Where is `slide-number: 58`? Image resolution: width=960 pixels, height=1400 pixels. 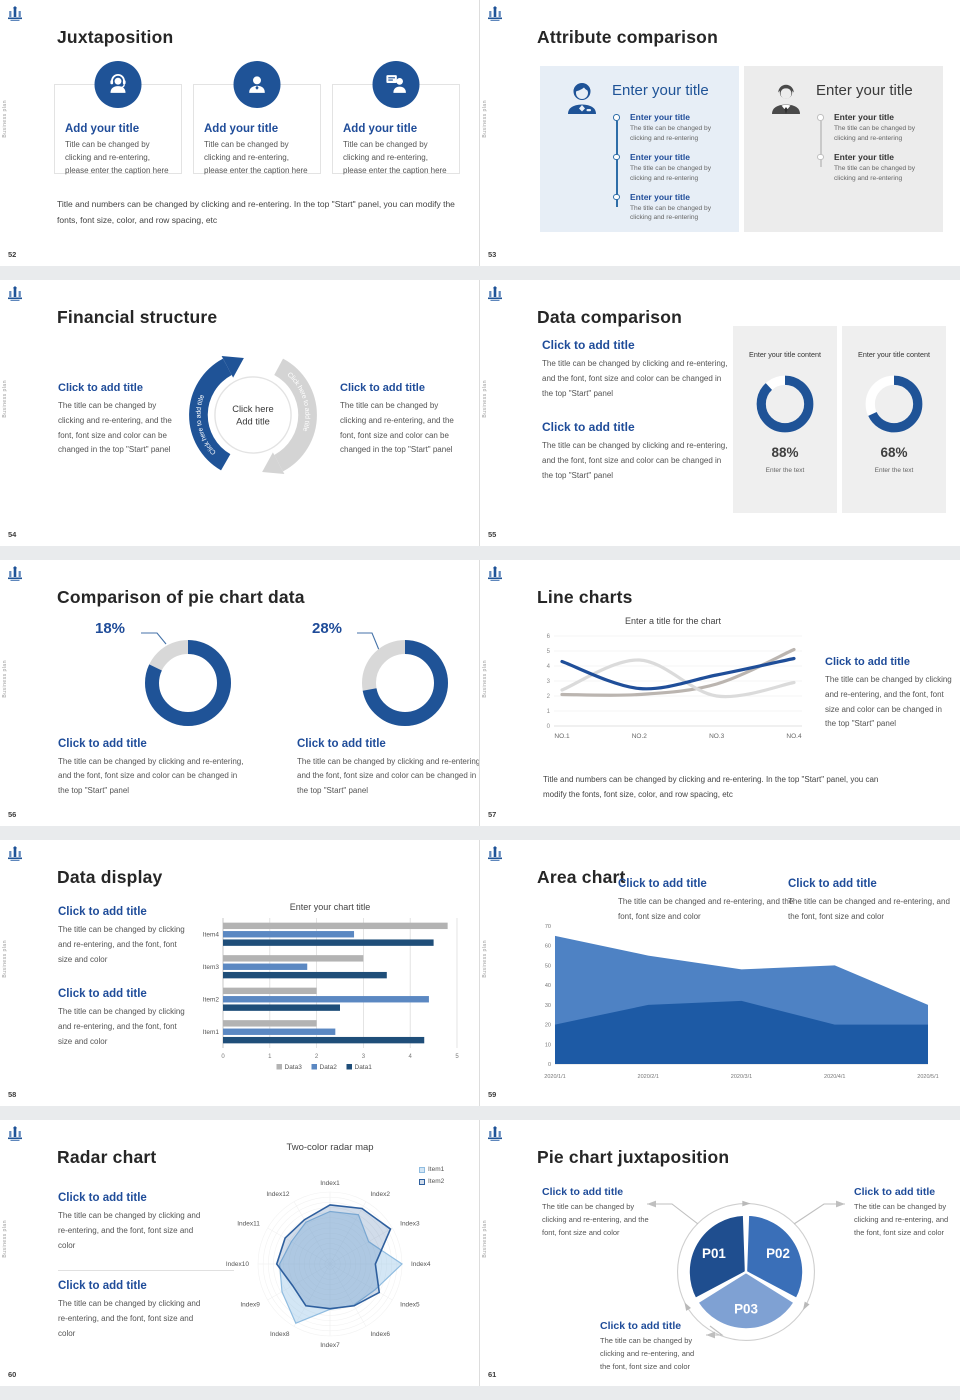 slide-number: 58 is located at coordinates (12, 1094).